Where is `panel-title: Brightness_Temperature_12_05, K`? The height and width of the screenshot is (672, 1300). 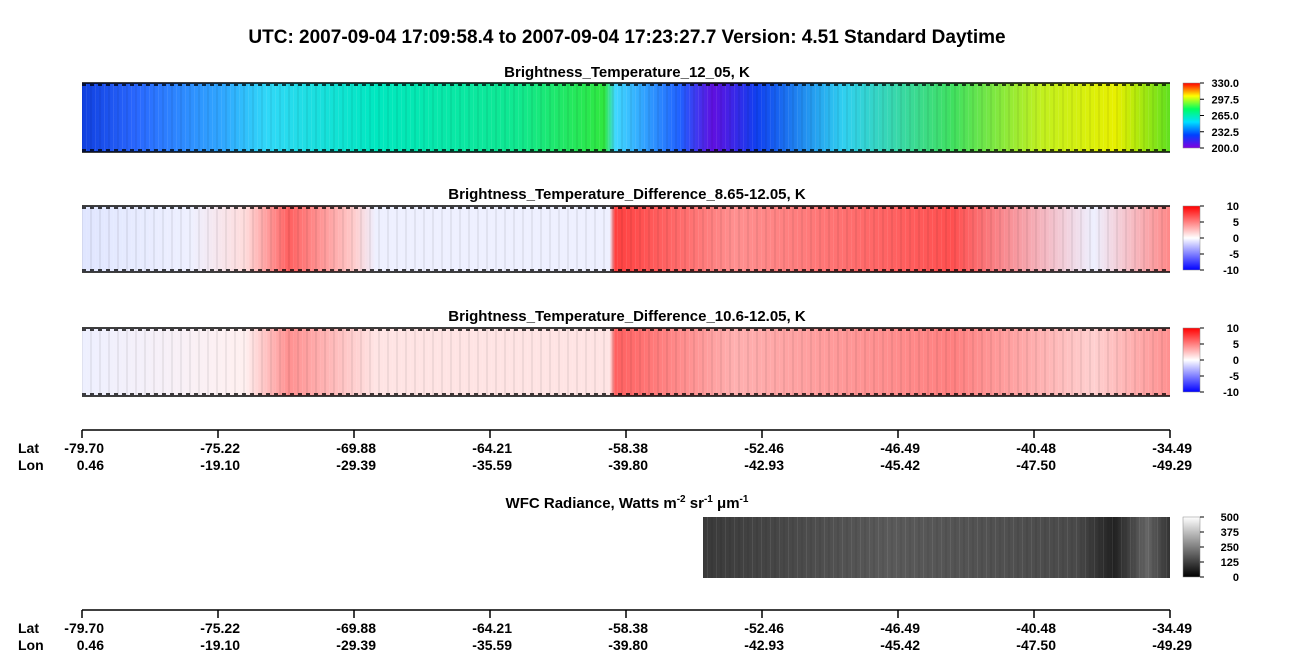
panel-title: Brightness_Temperature_12_05, K is located at coordinates (627, 72).